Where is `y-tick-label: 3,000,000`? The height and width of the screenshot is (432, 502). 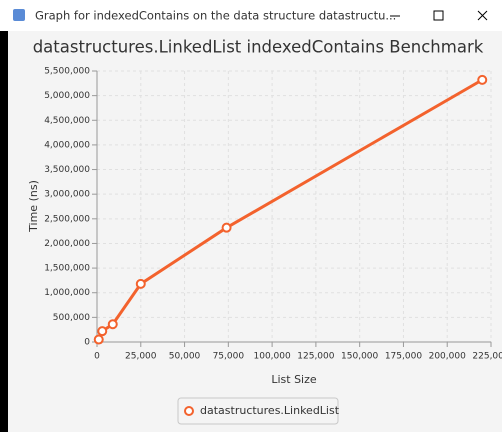 y-tick-label: 3,000,000 is located at coordinates (67, 195).